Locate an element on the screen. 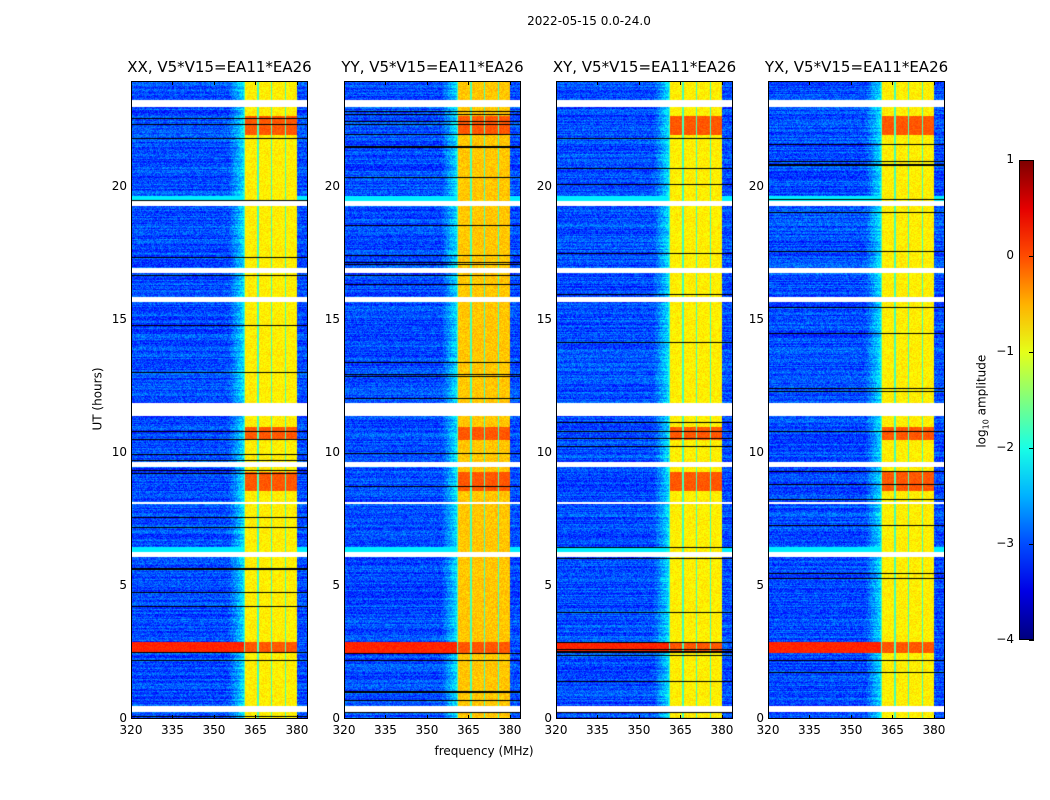 Image resolution: width=1050 pixels, height=800 pixels. colorbar-tick-label: −2 is located at coordinates (1005, 447).